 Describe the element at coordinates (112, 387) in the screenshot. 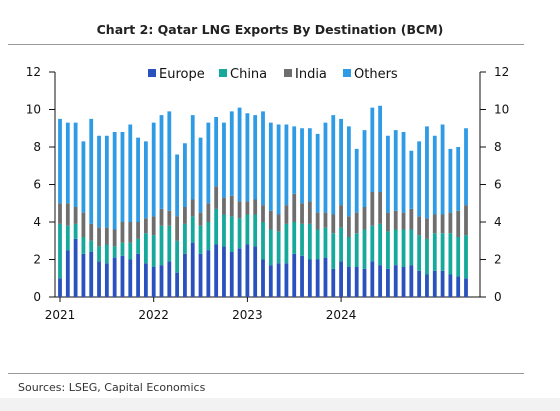

I see `source-note: Sources: LSEG, Capital Economics` at that location.